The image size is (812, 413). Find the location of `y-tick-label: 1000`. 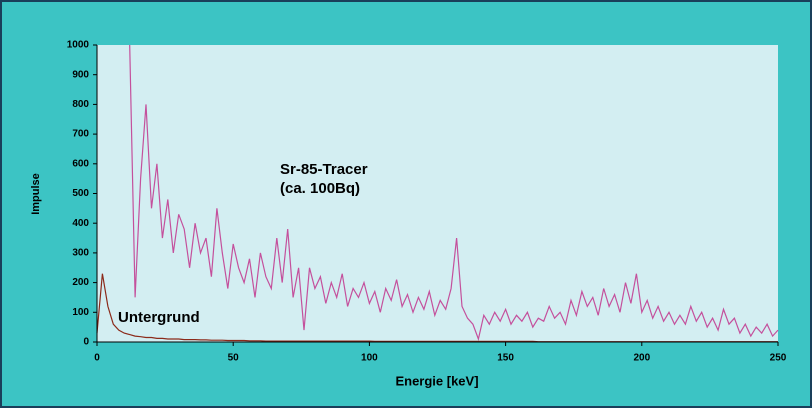

y-tick-label: 1000 is located at coordinates (78, 45).